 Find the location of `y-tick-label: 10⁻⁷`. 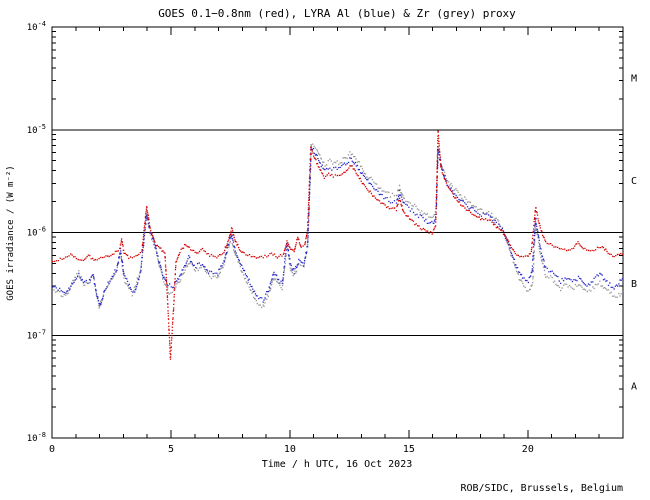

y-tick-label: 10⁻⁷ is located at coordinates (36, 334).